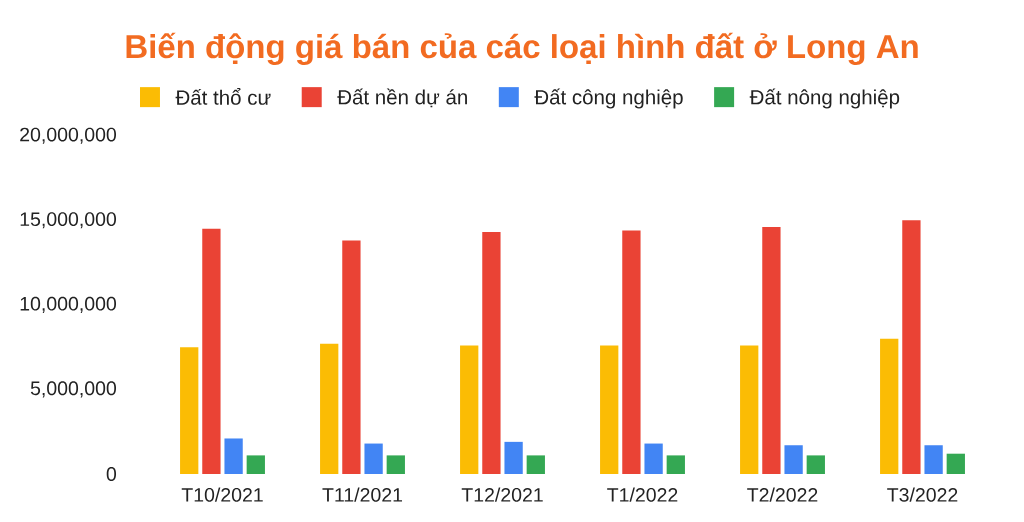 The width and height of the screenshot is (1024, 522). Describe the element at coordinates (824, 98) in the screenshot. I see `legend-label: Đất nông nghiệp` at that location.